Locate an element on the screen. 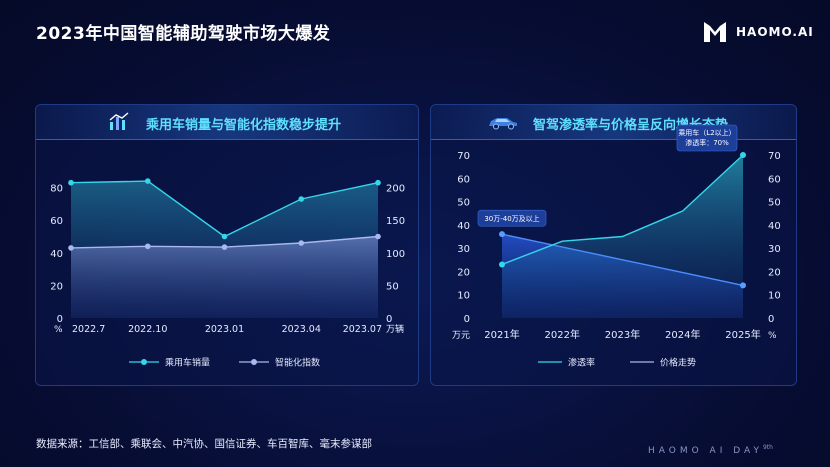  annotation-text-penetration-line1: 乘用车（L2以上） is located at coordinates (706, 132).